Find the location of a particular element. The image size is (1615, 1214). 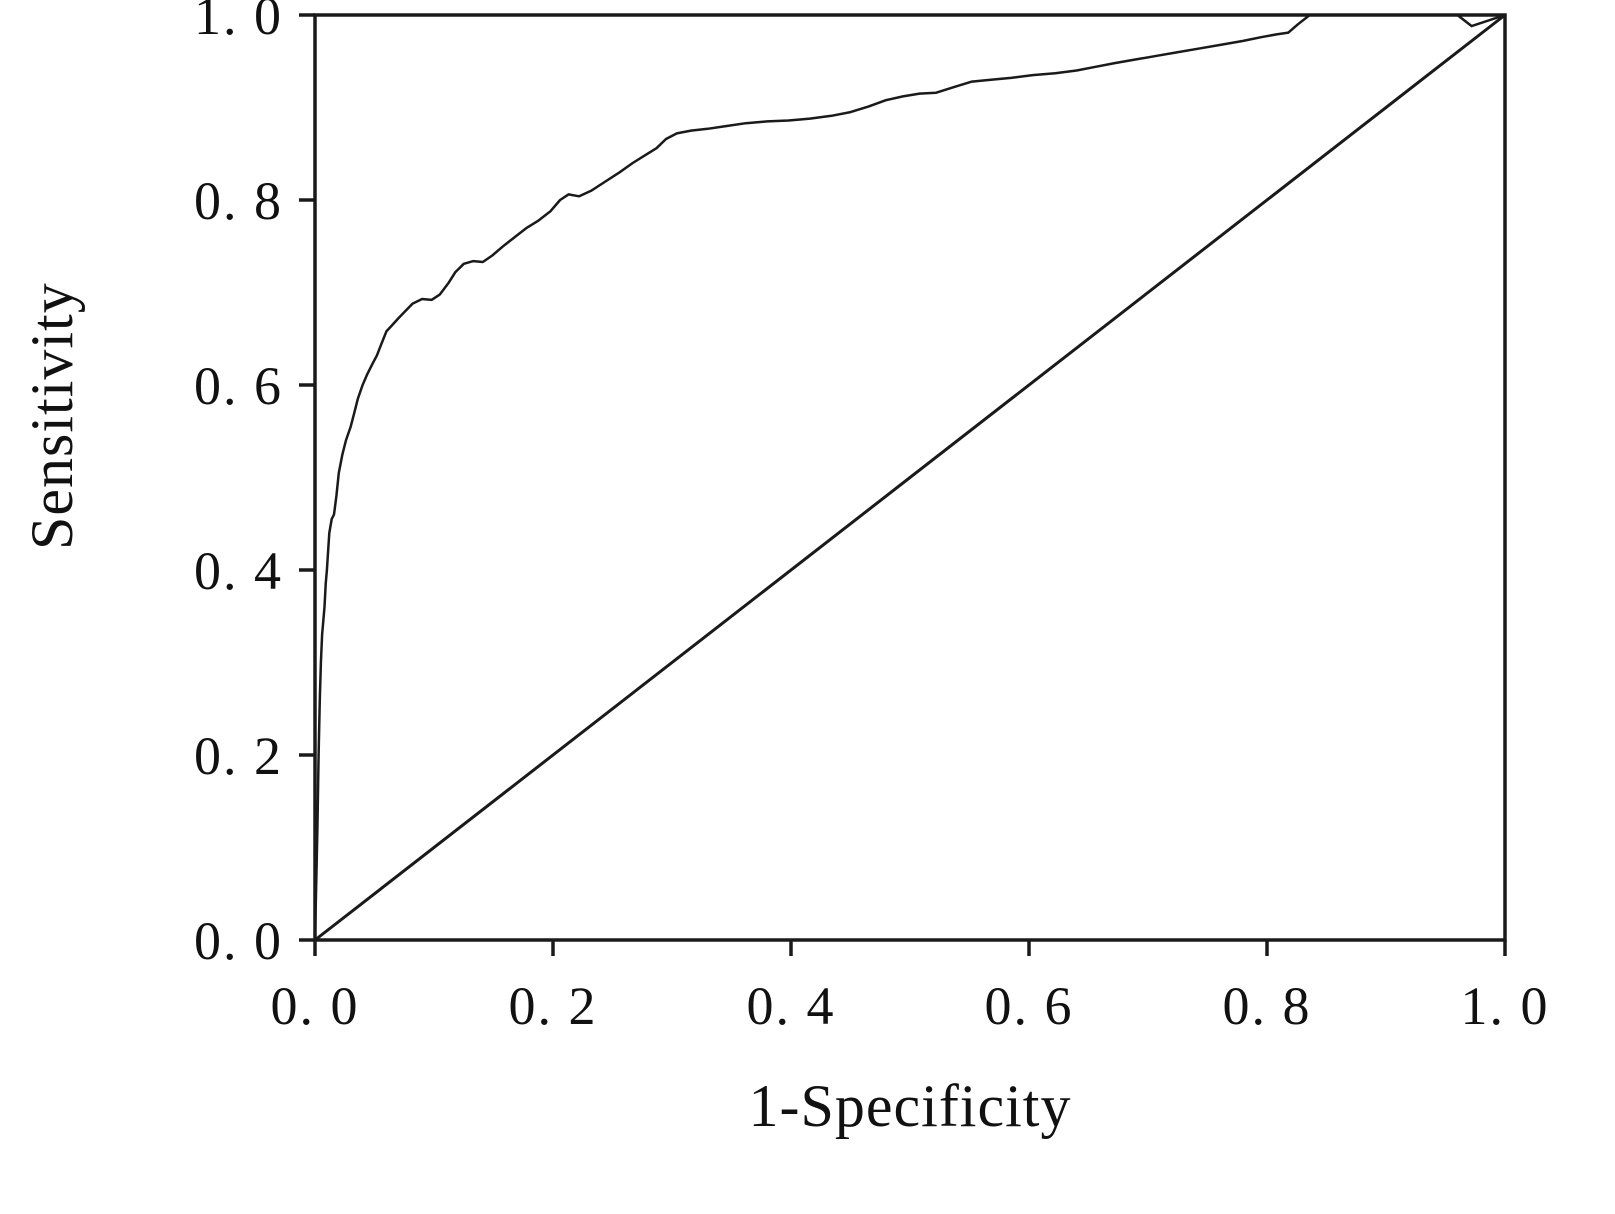

x-tick-label: 0. 2 is located at coordinates (553, 1006).